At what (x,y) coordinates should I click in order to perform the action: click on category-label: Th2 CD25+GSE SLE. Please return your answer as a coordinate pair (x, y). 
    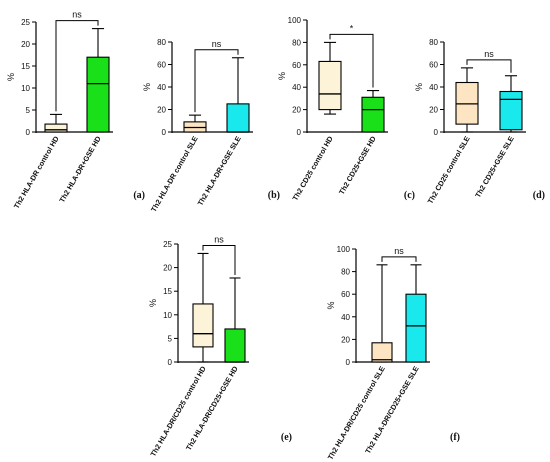
    Looking at the image, I should click on (494, 166).